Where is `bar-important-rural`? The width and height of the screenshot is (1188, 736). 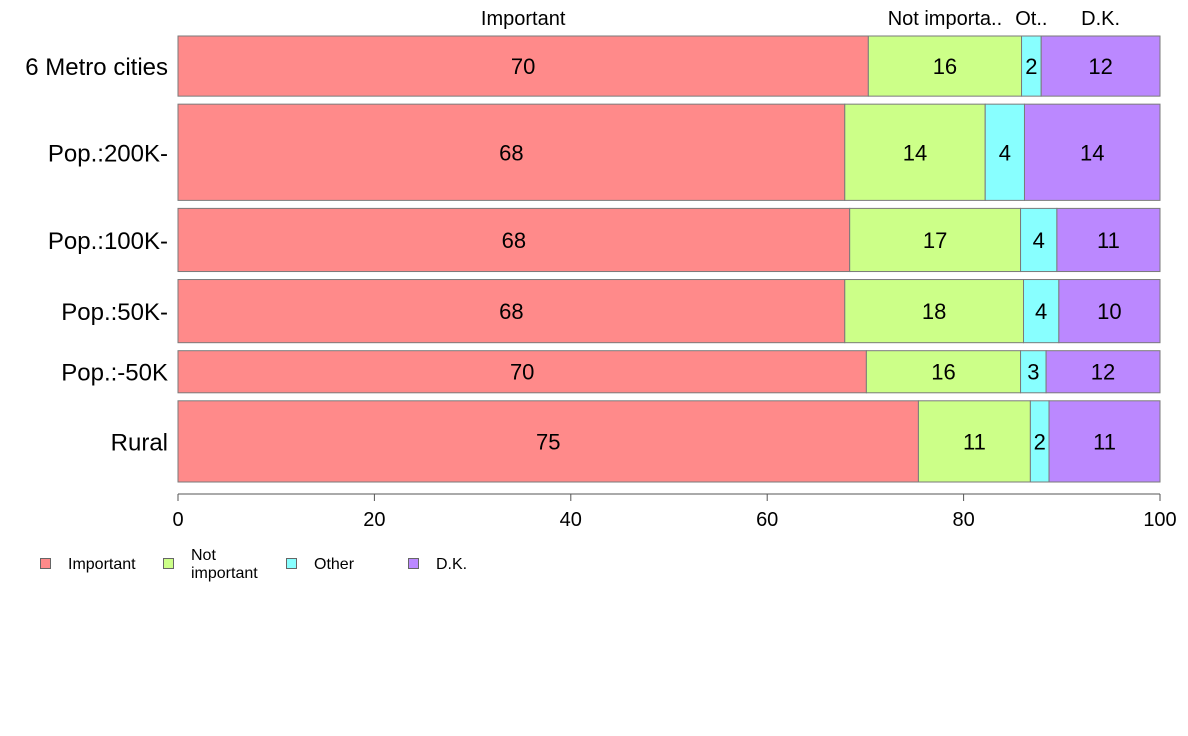 bar-important-rural is located at coordinates (548, 441).